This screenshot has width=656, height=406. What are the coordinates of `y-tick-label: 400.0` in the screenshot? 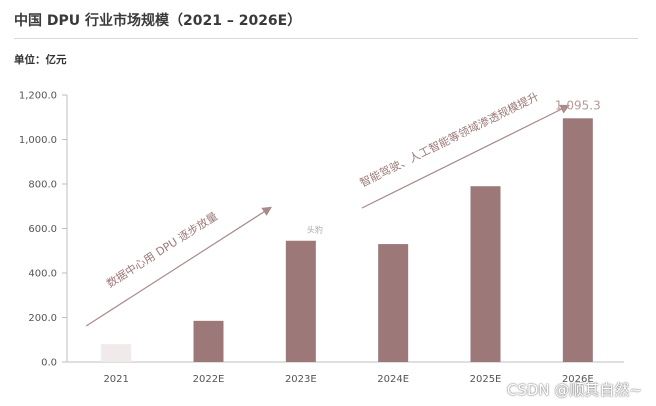 It's located at (42, 274).